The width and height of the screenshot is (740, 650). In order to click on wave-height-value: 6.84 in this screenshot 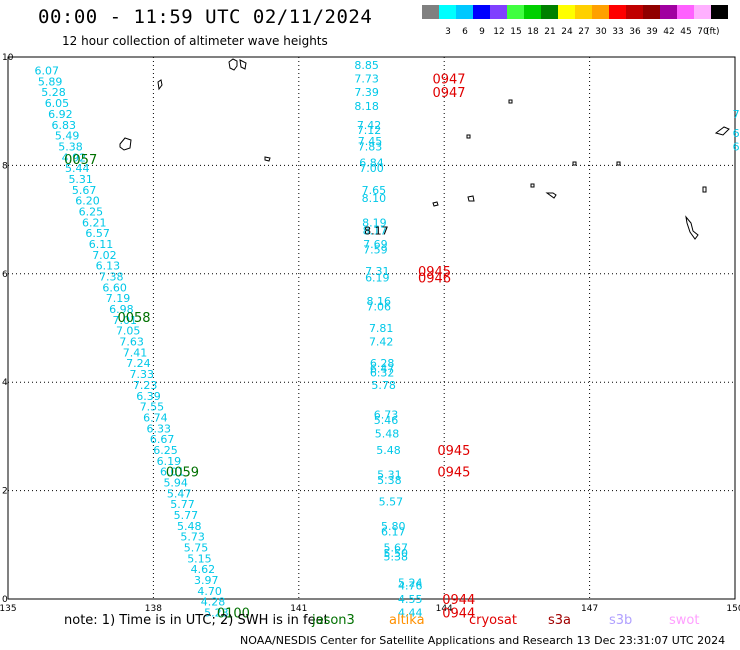, I will do `click(371, 163)`.